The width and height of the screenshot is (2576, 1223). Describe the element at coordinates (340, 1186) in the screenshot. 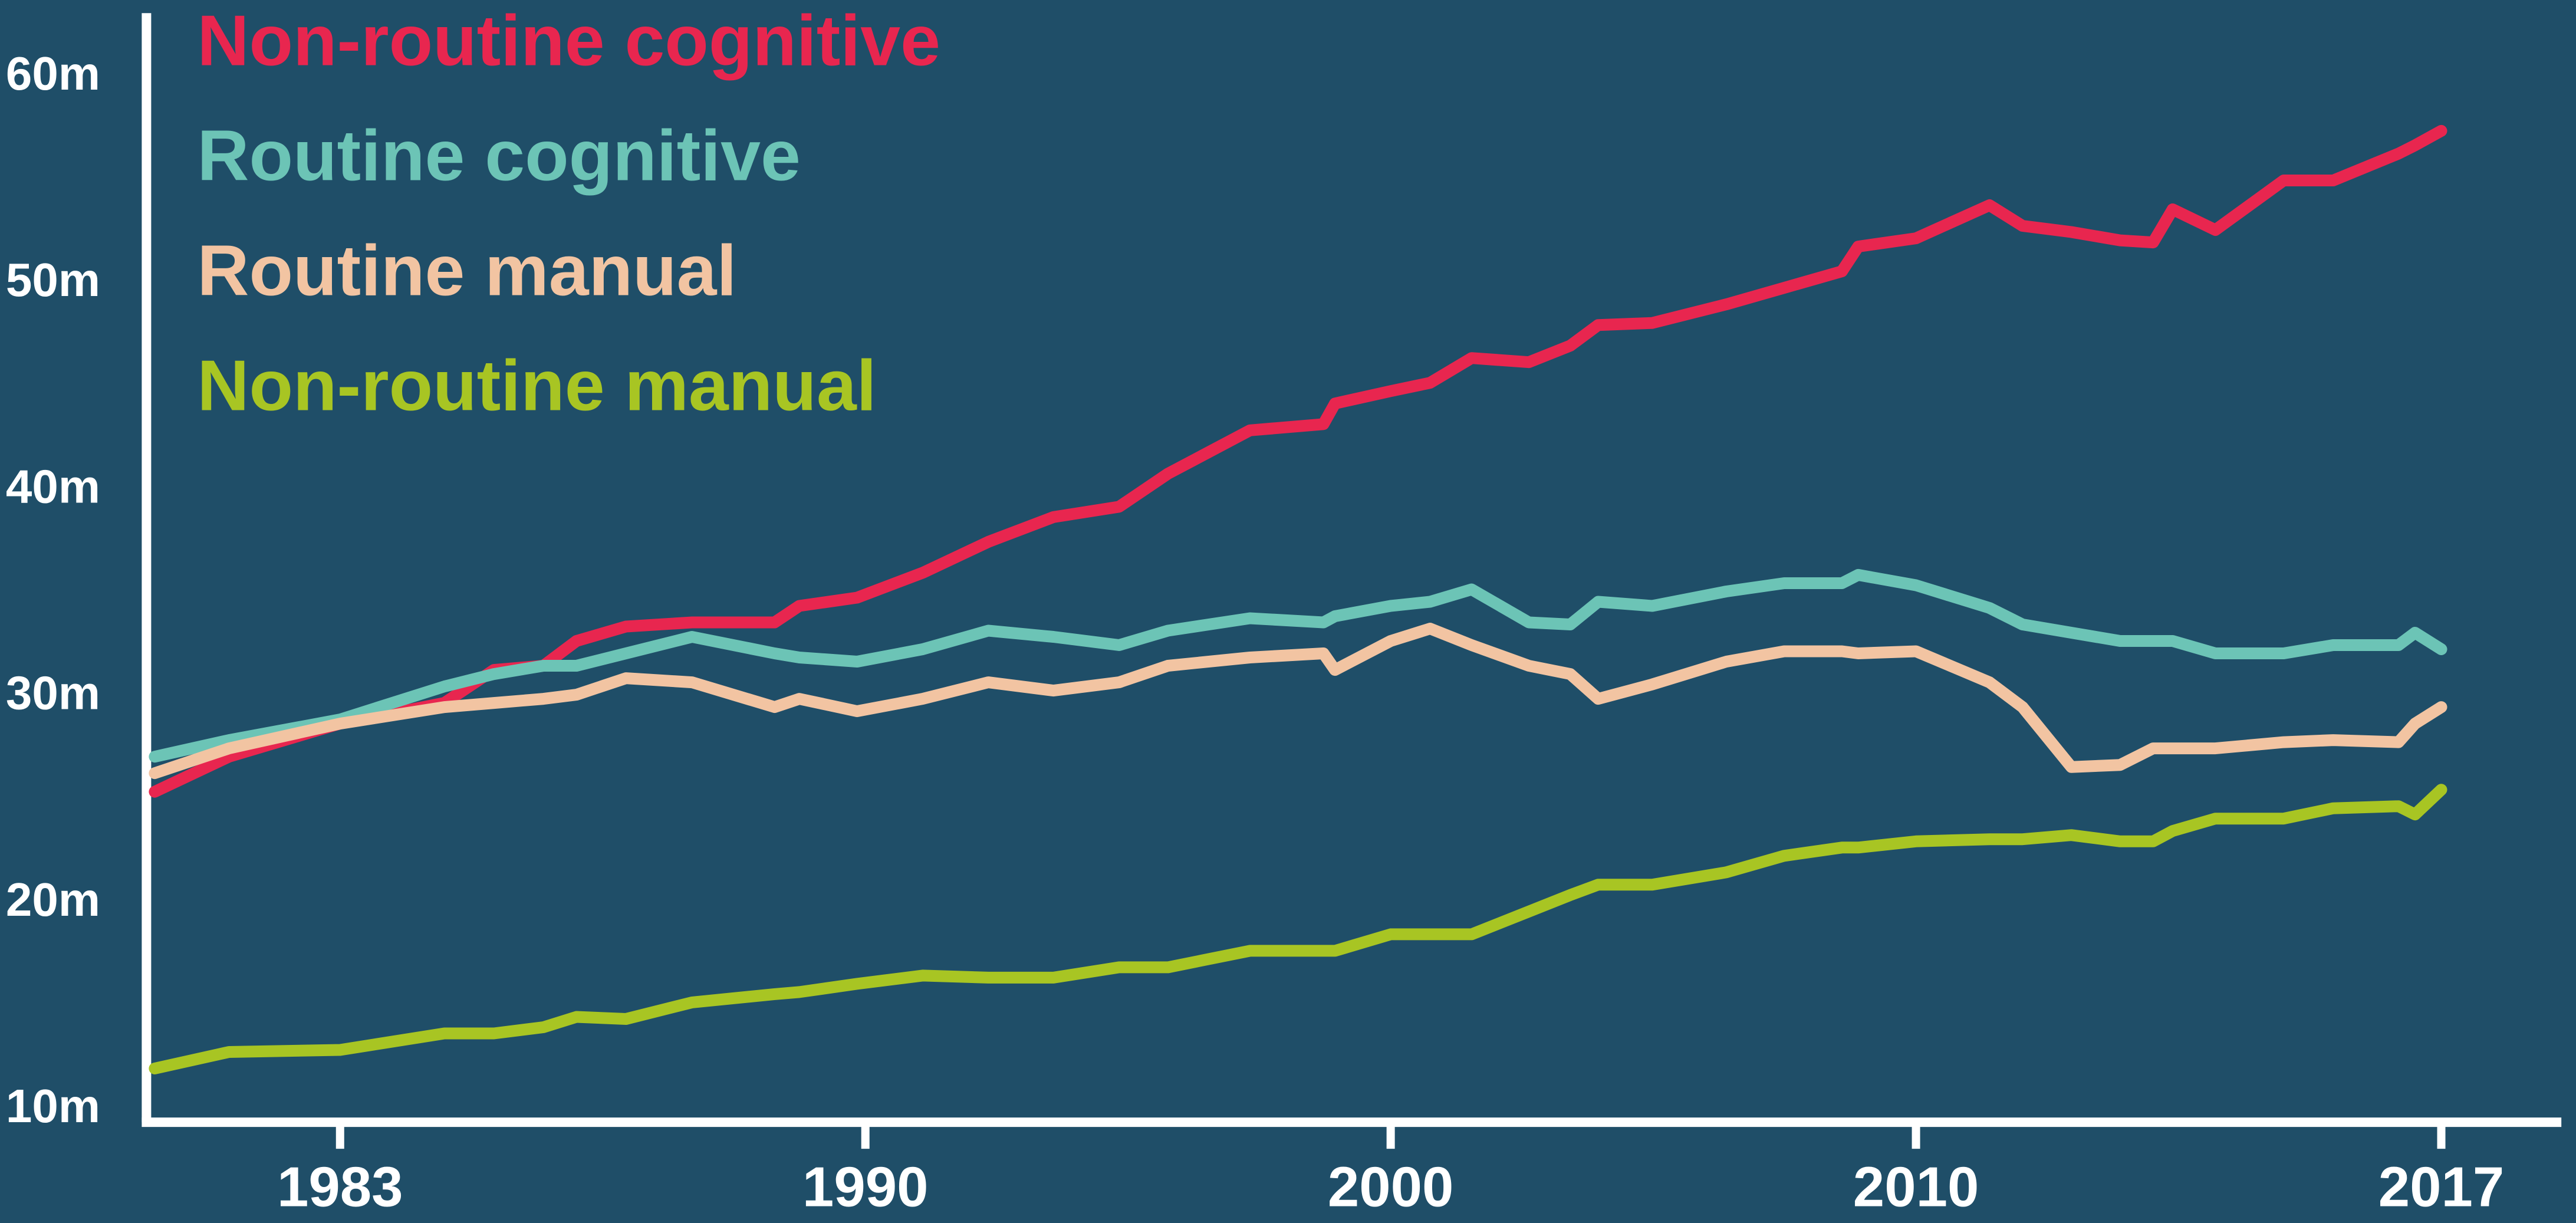

I see `x-tick-label: 1983` at that location.